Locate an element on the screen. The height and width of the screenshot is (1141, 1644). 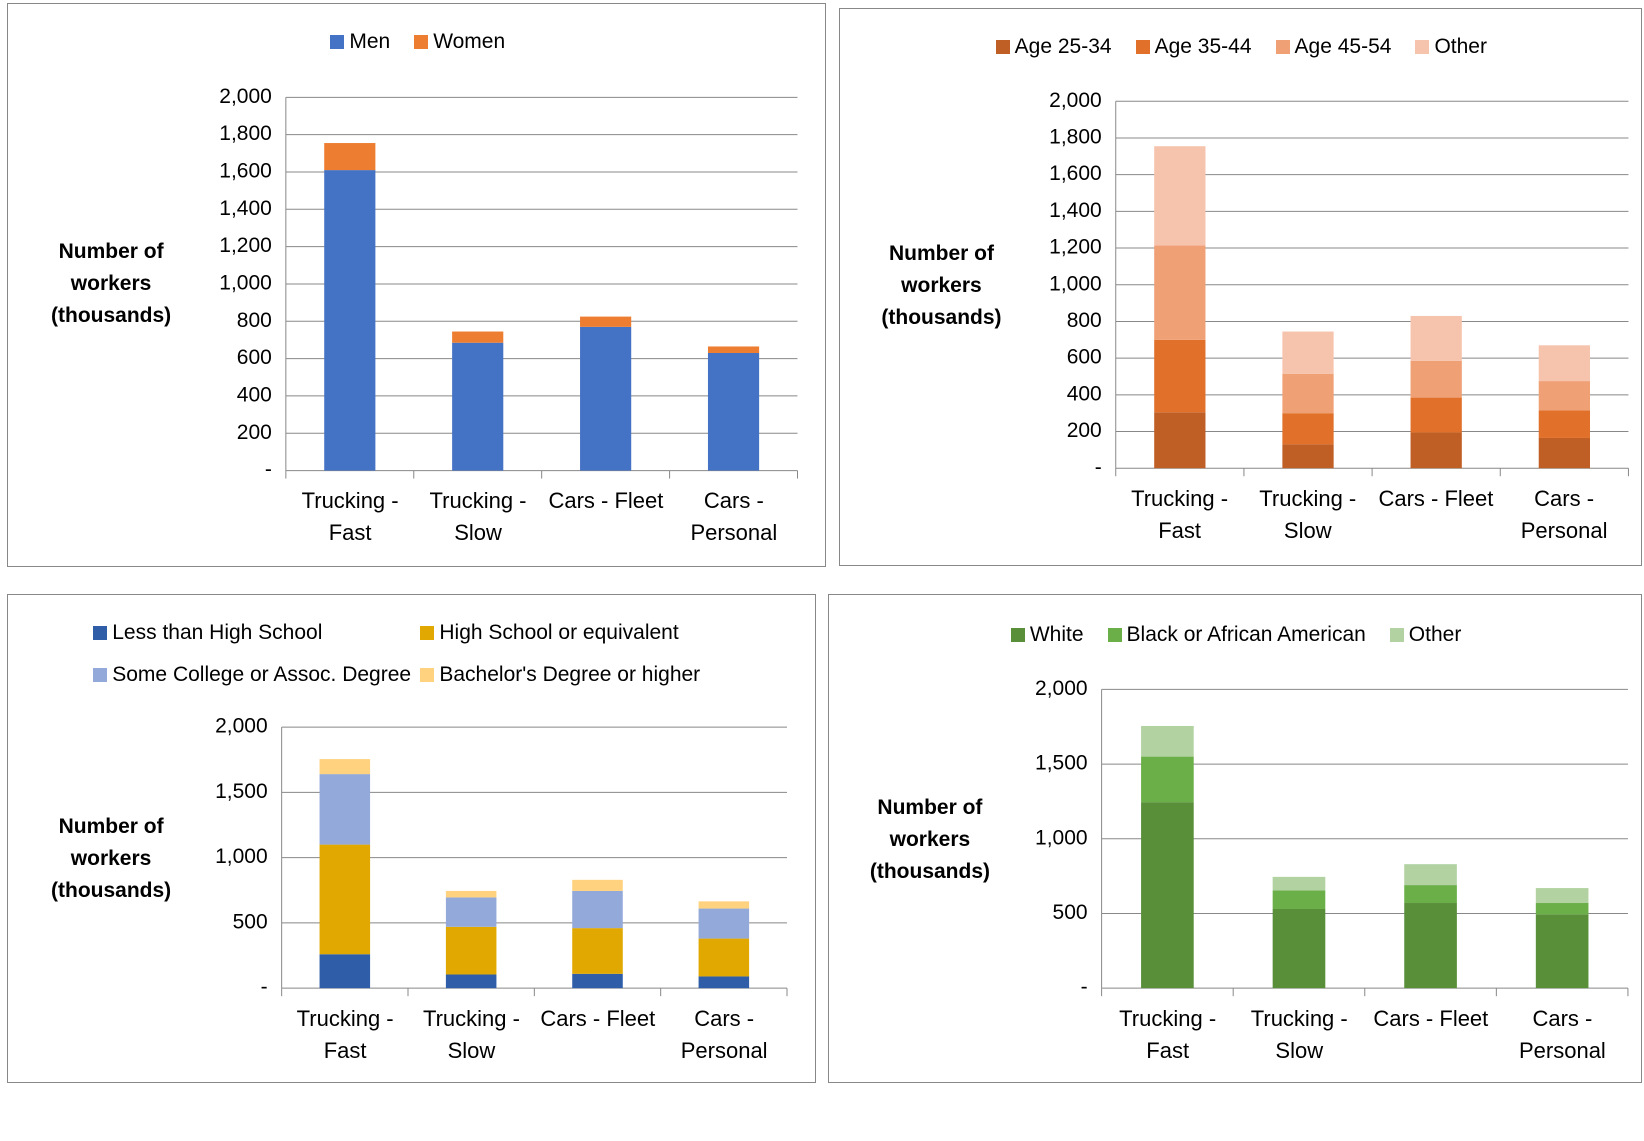
y-tick-label: 800 is located at coordinates (1083, 320).